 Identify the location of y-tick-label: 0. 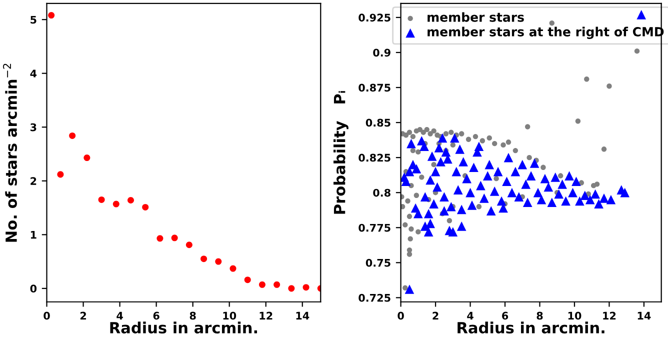
(33, 288).